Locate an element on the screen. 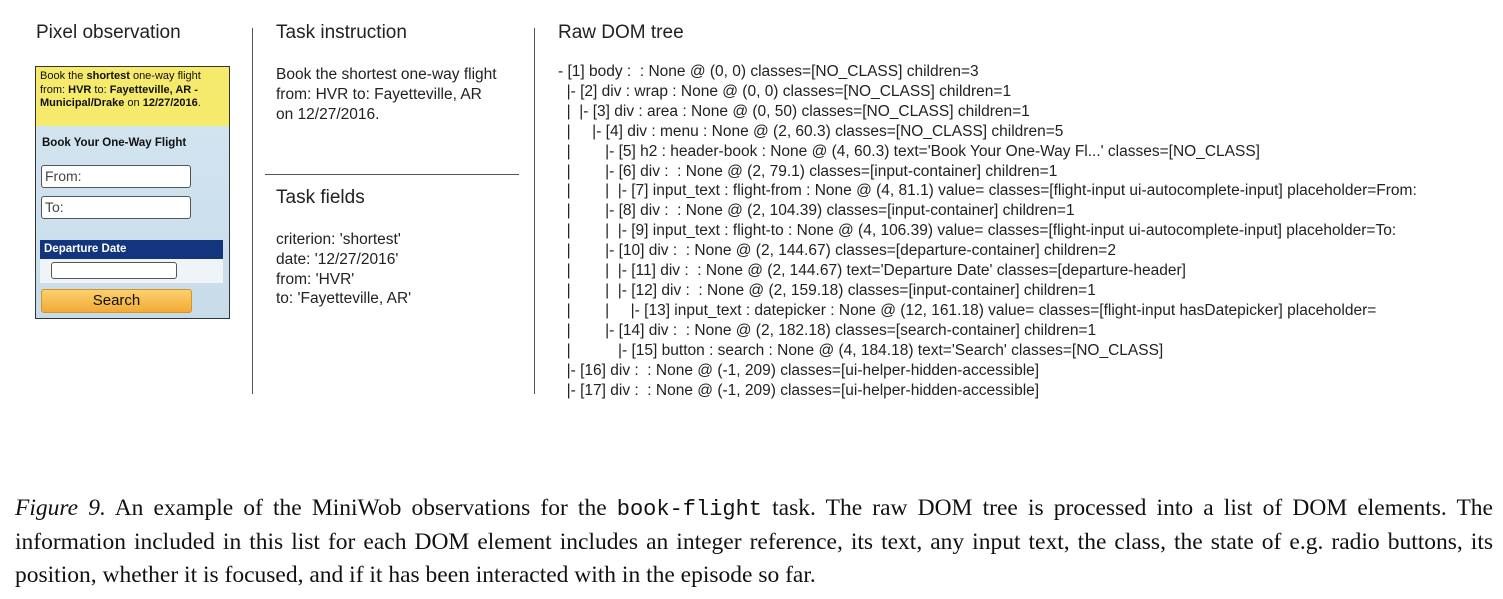  task-instruction-heading: Task instruction is located at coordinates (341, 32).